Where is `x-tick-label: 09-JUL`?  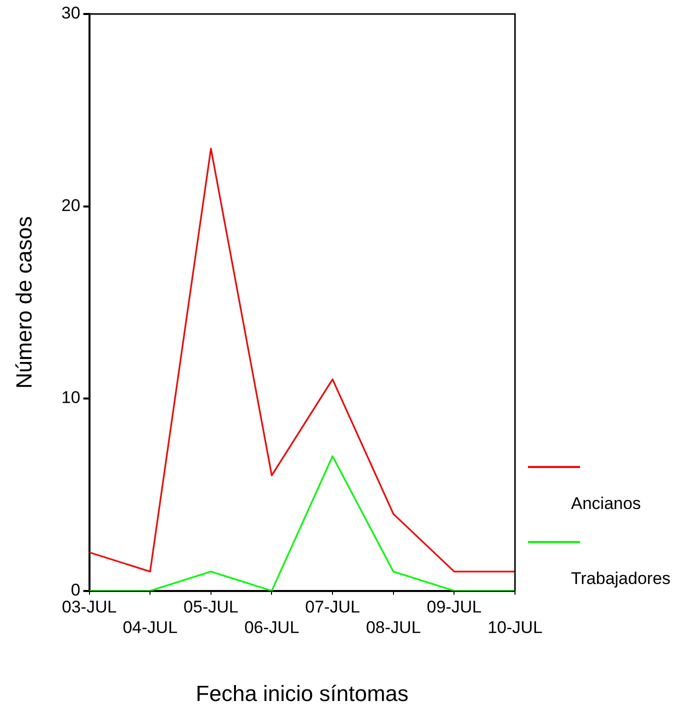
x-tick-label: 09-JUL is located at coordinates (454, 607).